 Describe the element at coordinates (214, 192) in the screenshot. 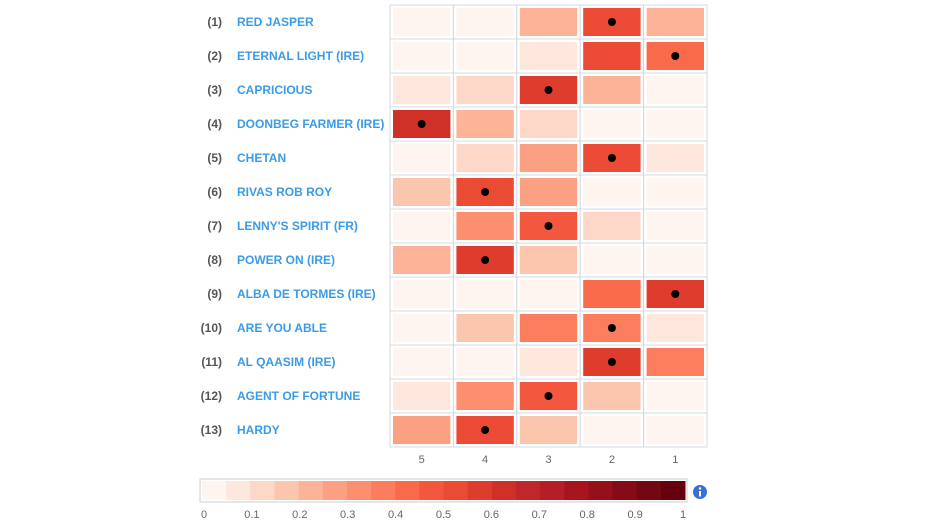

I see `row-number: (6)` at that location.